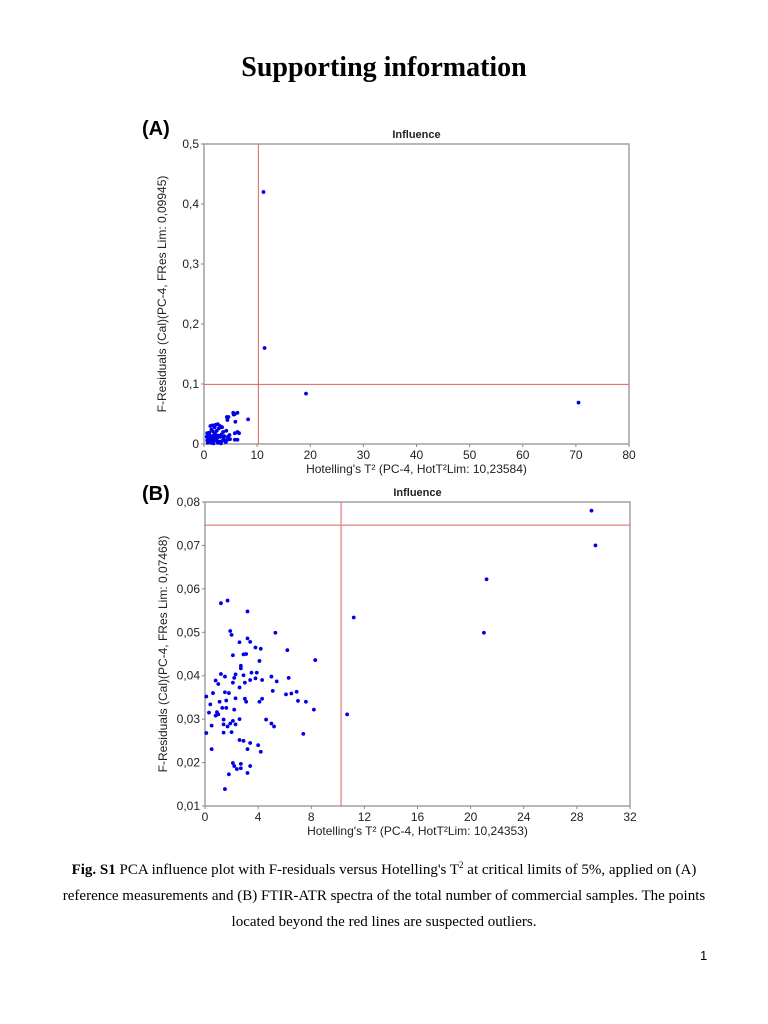 The width and height of the screenshot is (768, 1024). I want to click on y-tick-label: 0,4, so click(190, 204).